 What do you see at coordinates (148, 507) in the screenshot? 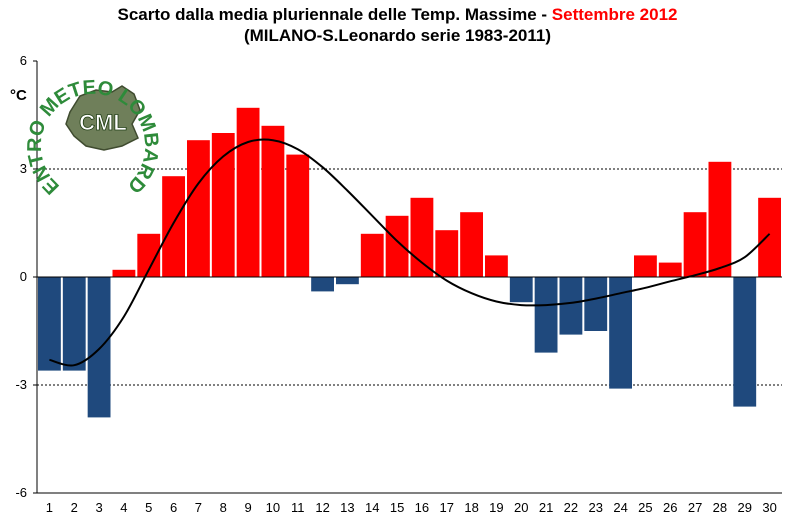
I see `x-tick-label: 5` at bounding box center [148, 507].